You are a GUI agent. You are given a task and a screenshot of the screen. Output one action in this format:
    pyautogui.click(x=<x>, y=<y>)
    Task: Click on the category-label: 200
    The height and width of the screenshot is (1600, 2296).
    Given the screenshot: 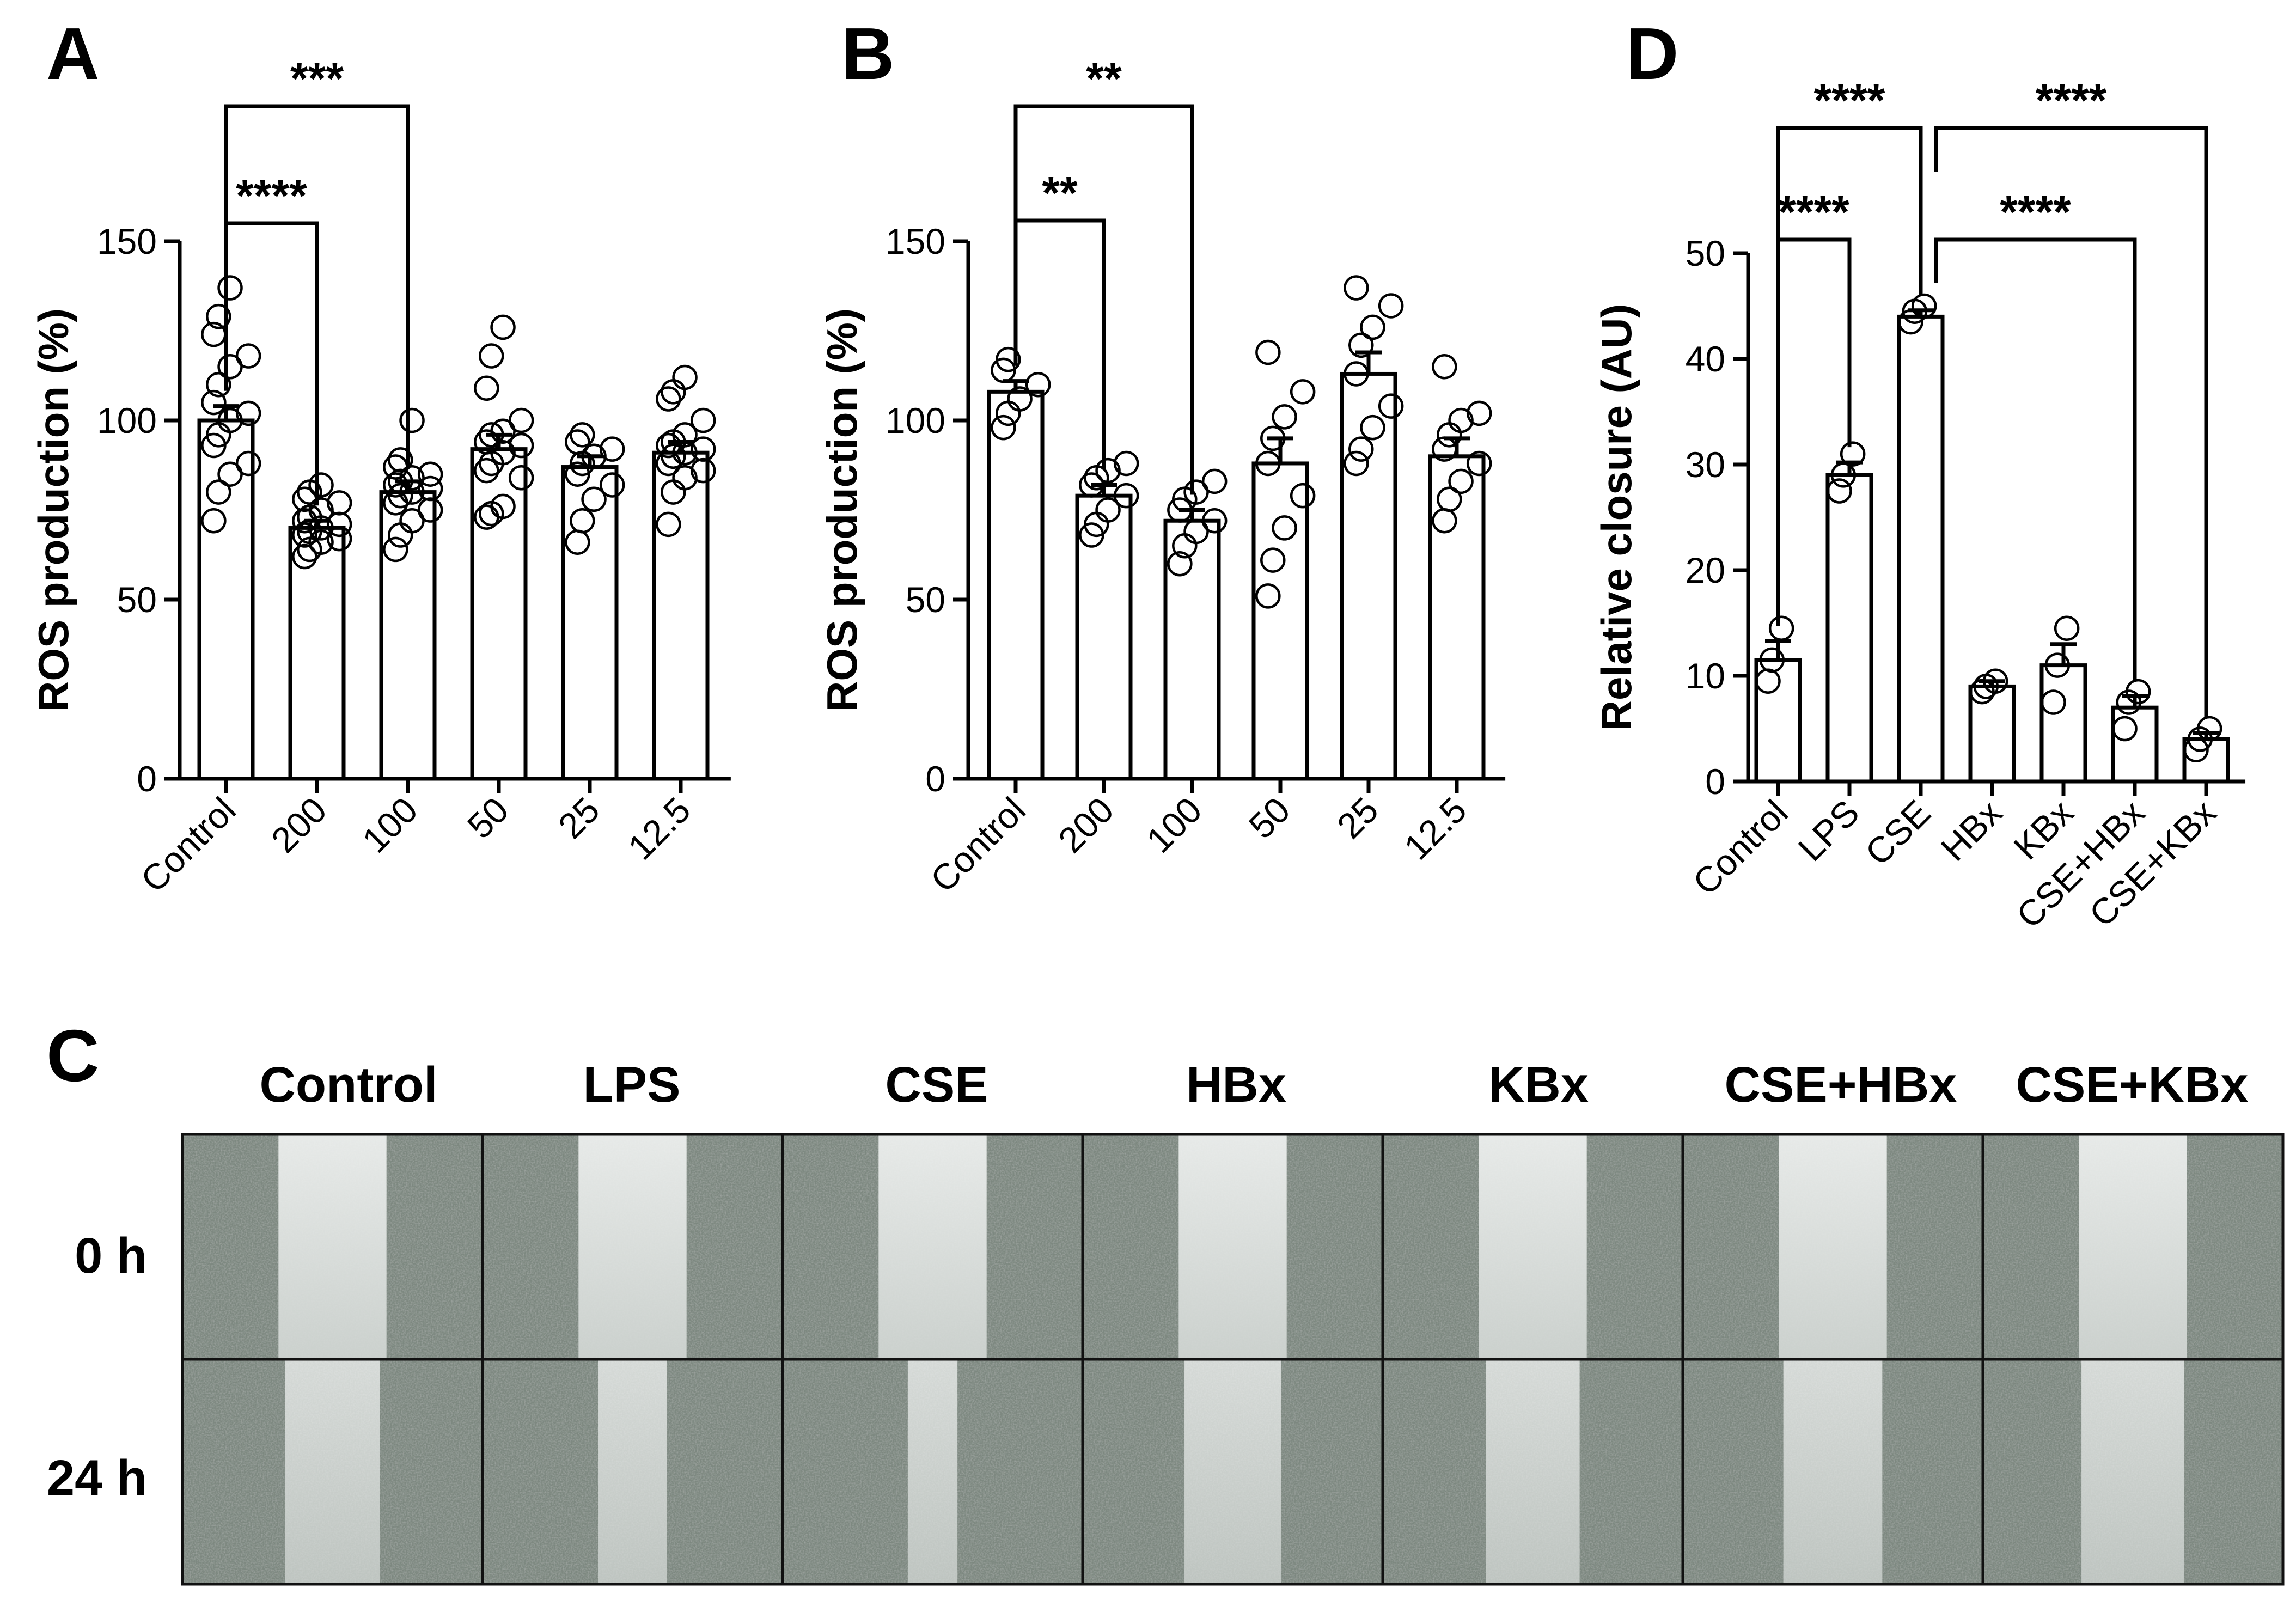 What is the action you would take?
    pyautogui.click(x=1086, y=825)
    